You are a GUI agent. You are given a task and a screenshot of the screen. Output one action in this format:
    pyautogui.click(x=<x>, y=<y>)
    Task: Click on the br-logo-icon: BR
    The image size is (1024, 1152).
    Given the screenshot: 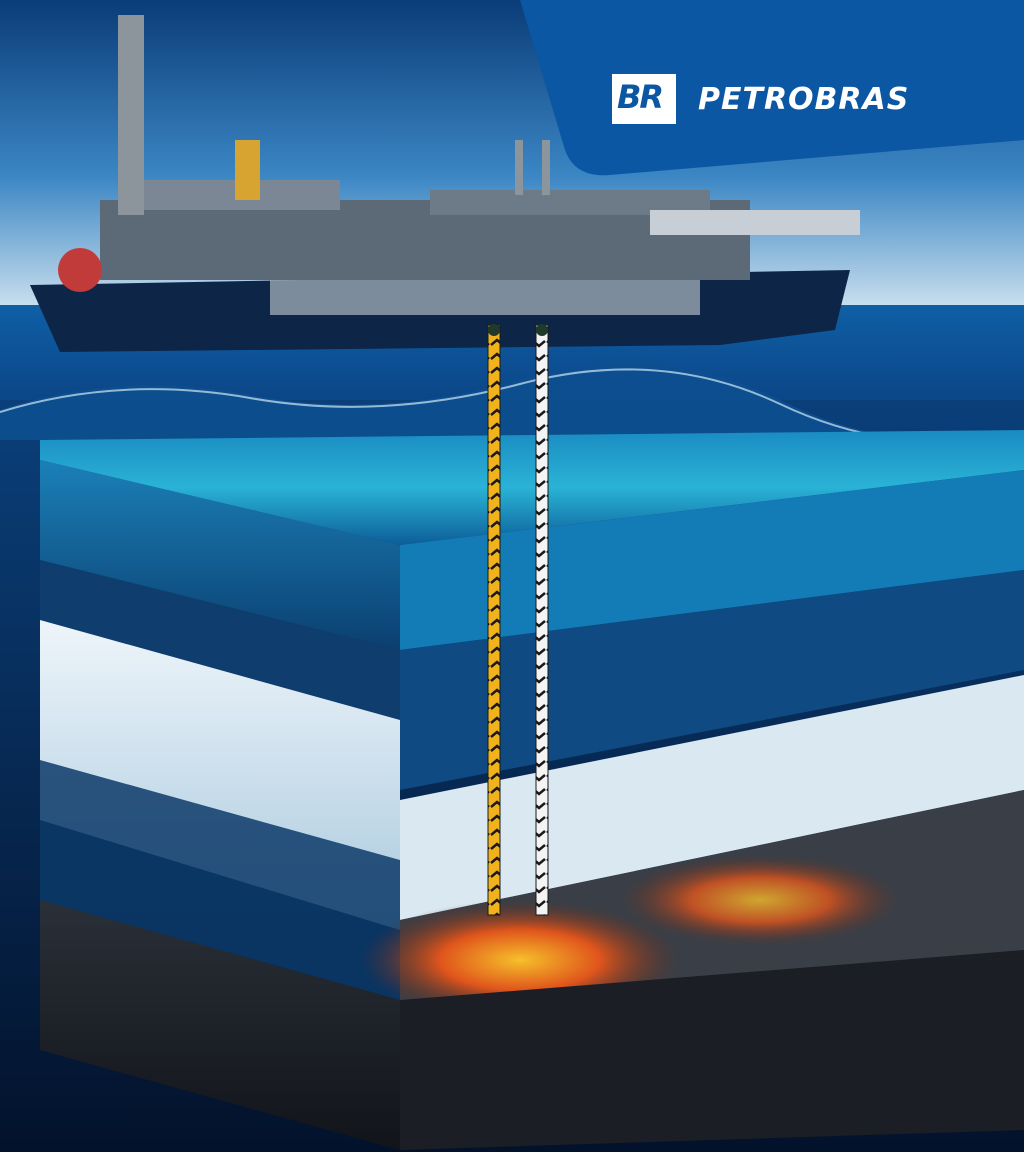 What is the action you would take?
    pyautogui.click(x=644, y=99)
    